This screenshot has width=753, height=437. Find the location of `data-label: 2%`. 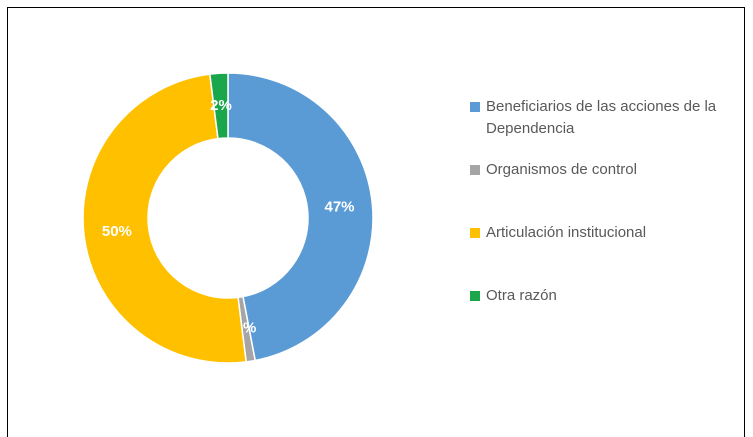

data-label: 2% is located at coordinates (221, 105).